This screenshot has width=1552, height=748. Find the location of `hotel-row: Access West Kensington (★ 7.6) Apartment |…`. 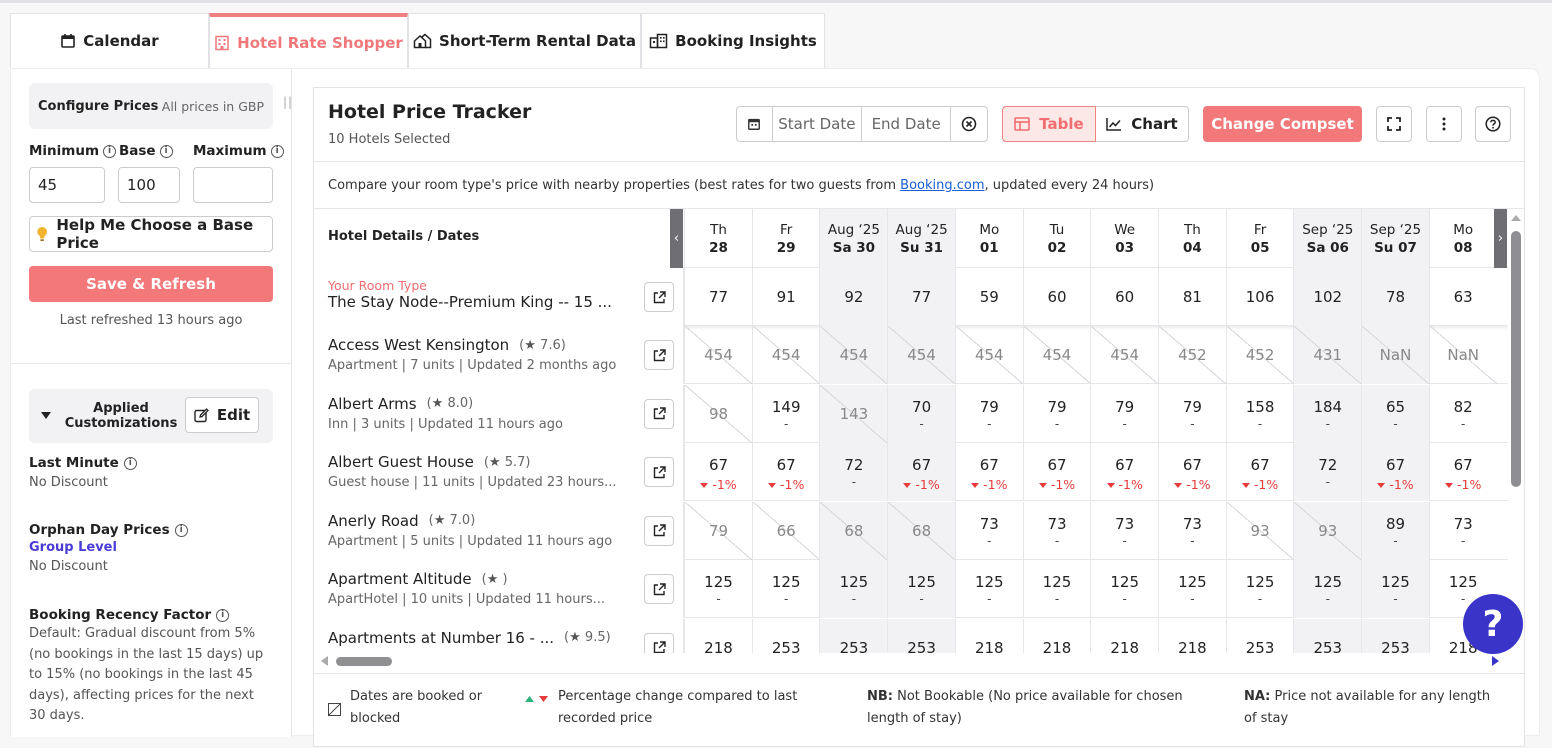

hotel-row: Access West Kensington (★ 7.6) Apartment |… is located at coordinates (911, 355).